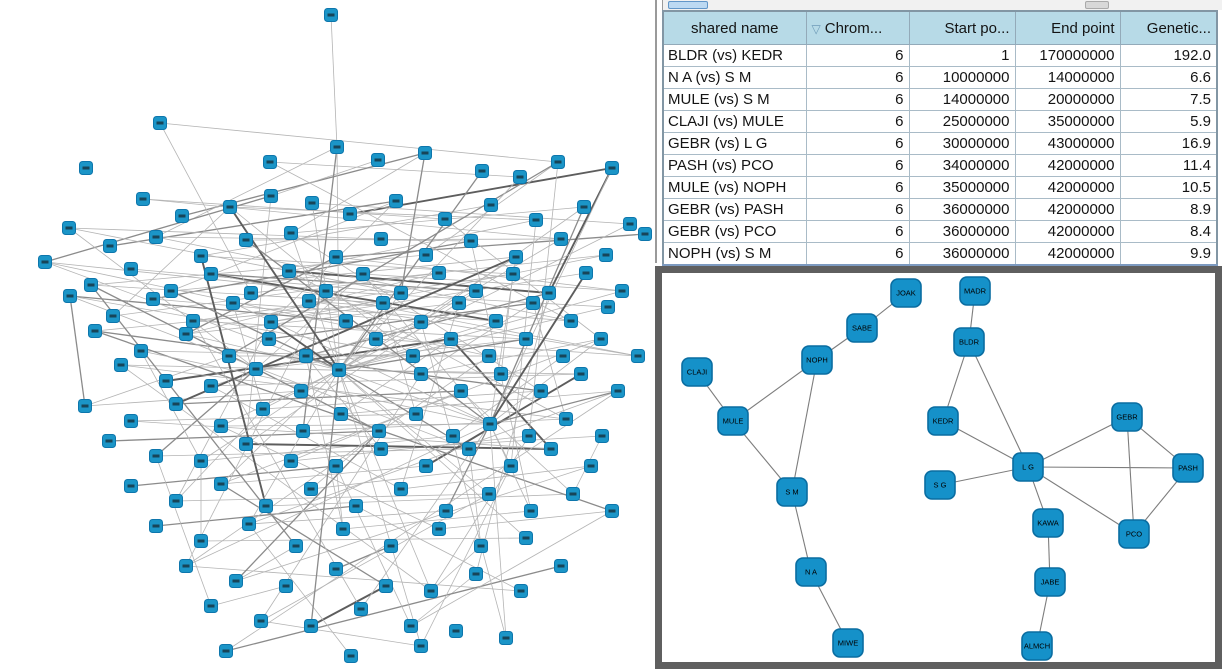 This screenshot has height=669, width=1222. I want to click on node-pco: PCO, so click(1134, 534).